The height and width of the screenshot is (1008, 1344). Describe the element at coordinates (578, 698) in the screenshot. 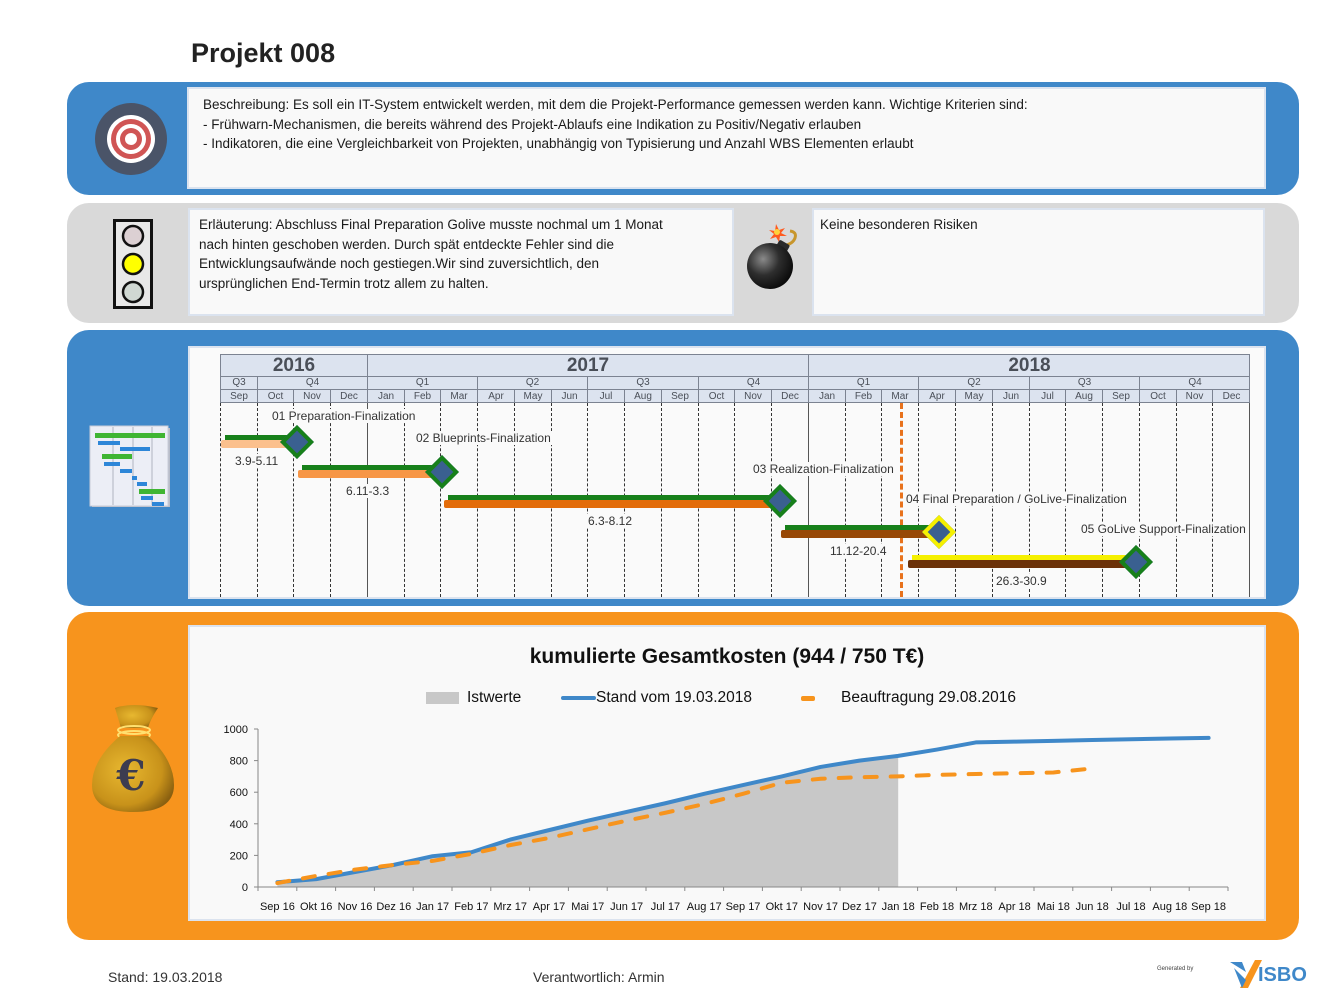

I see `legend-swatch-line` at that location.